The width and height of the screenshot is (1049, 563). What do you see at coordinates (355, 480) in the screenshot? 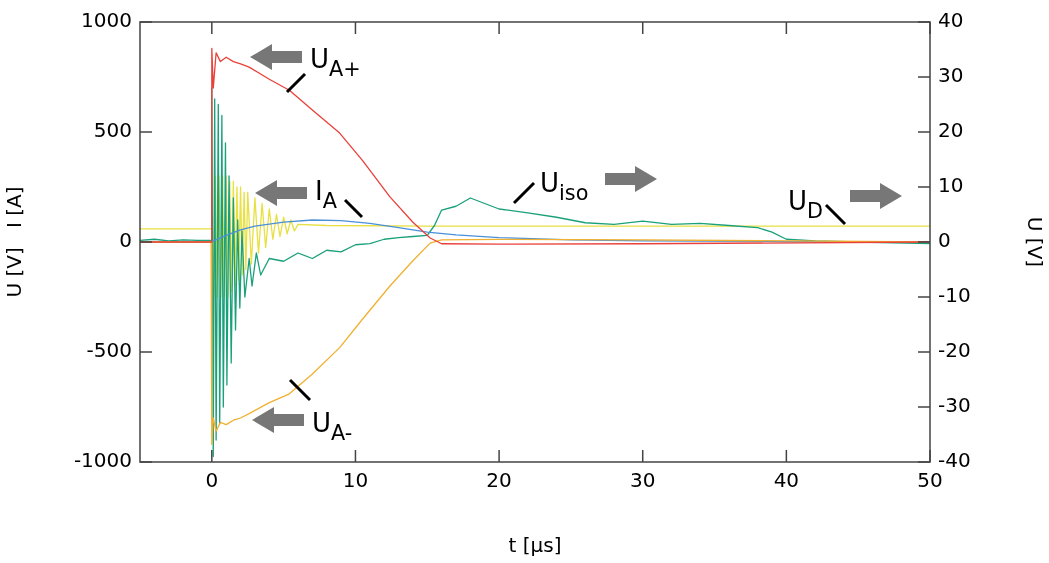
I see `x-tick-label: 10` at bounding box center [355, 480].